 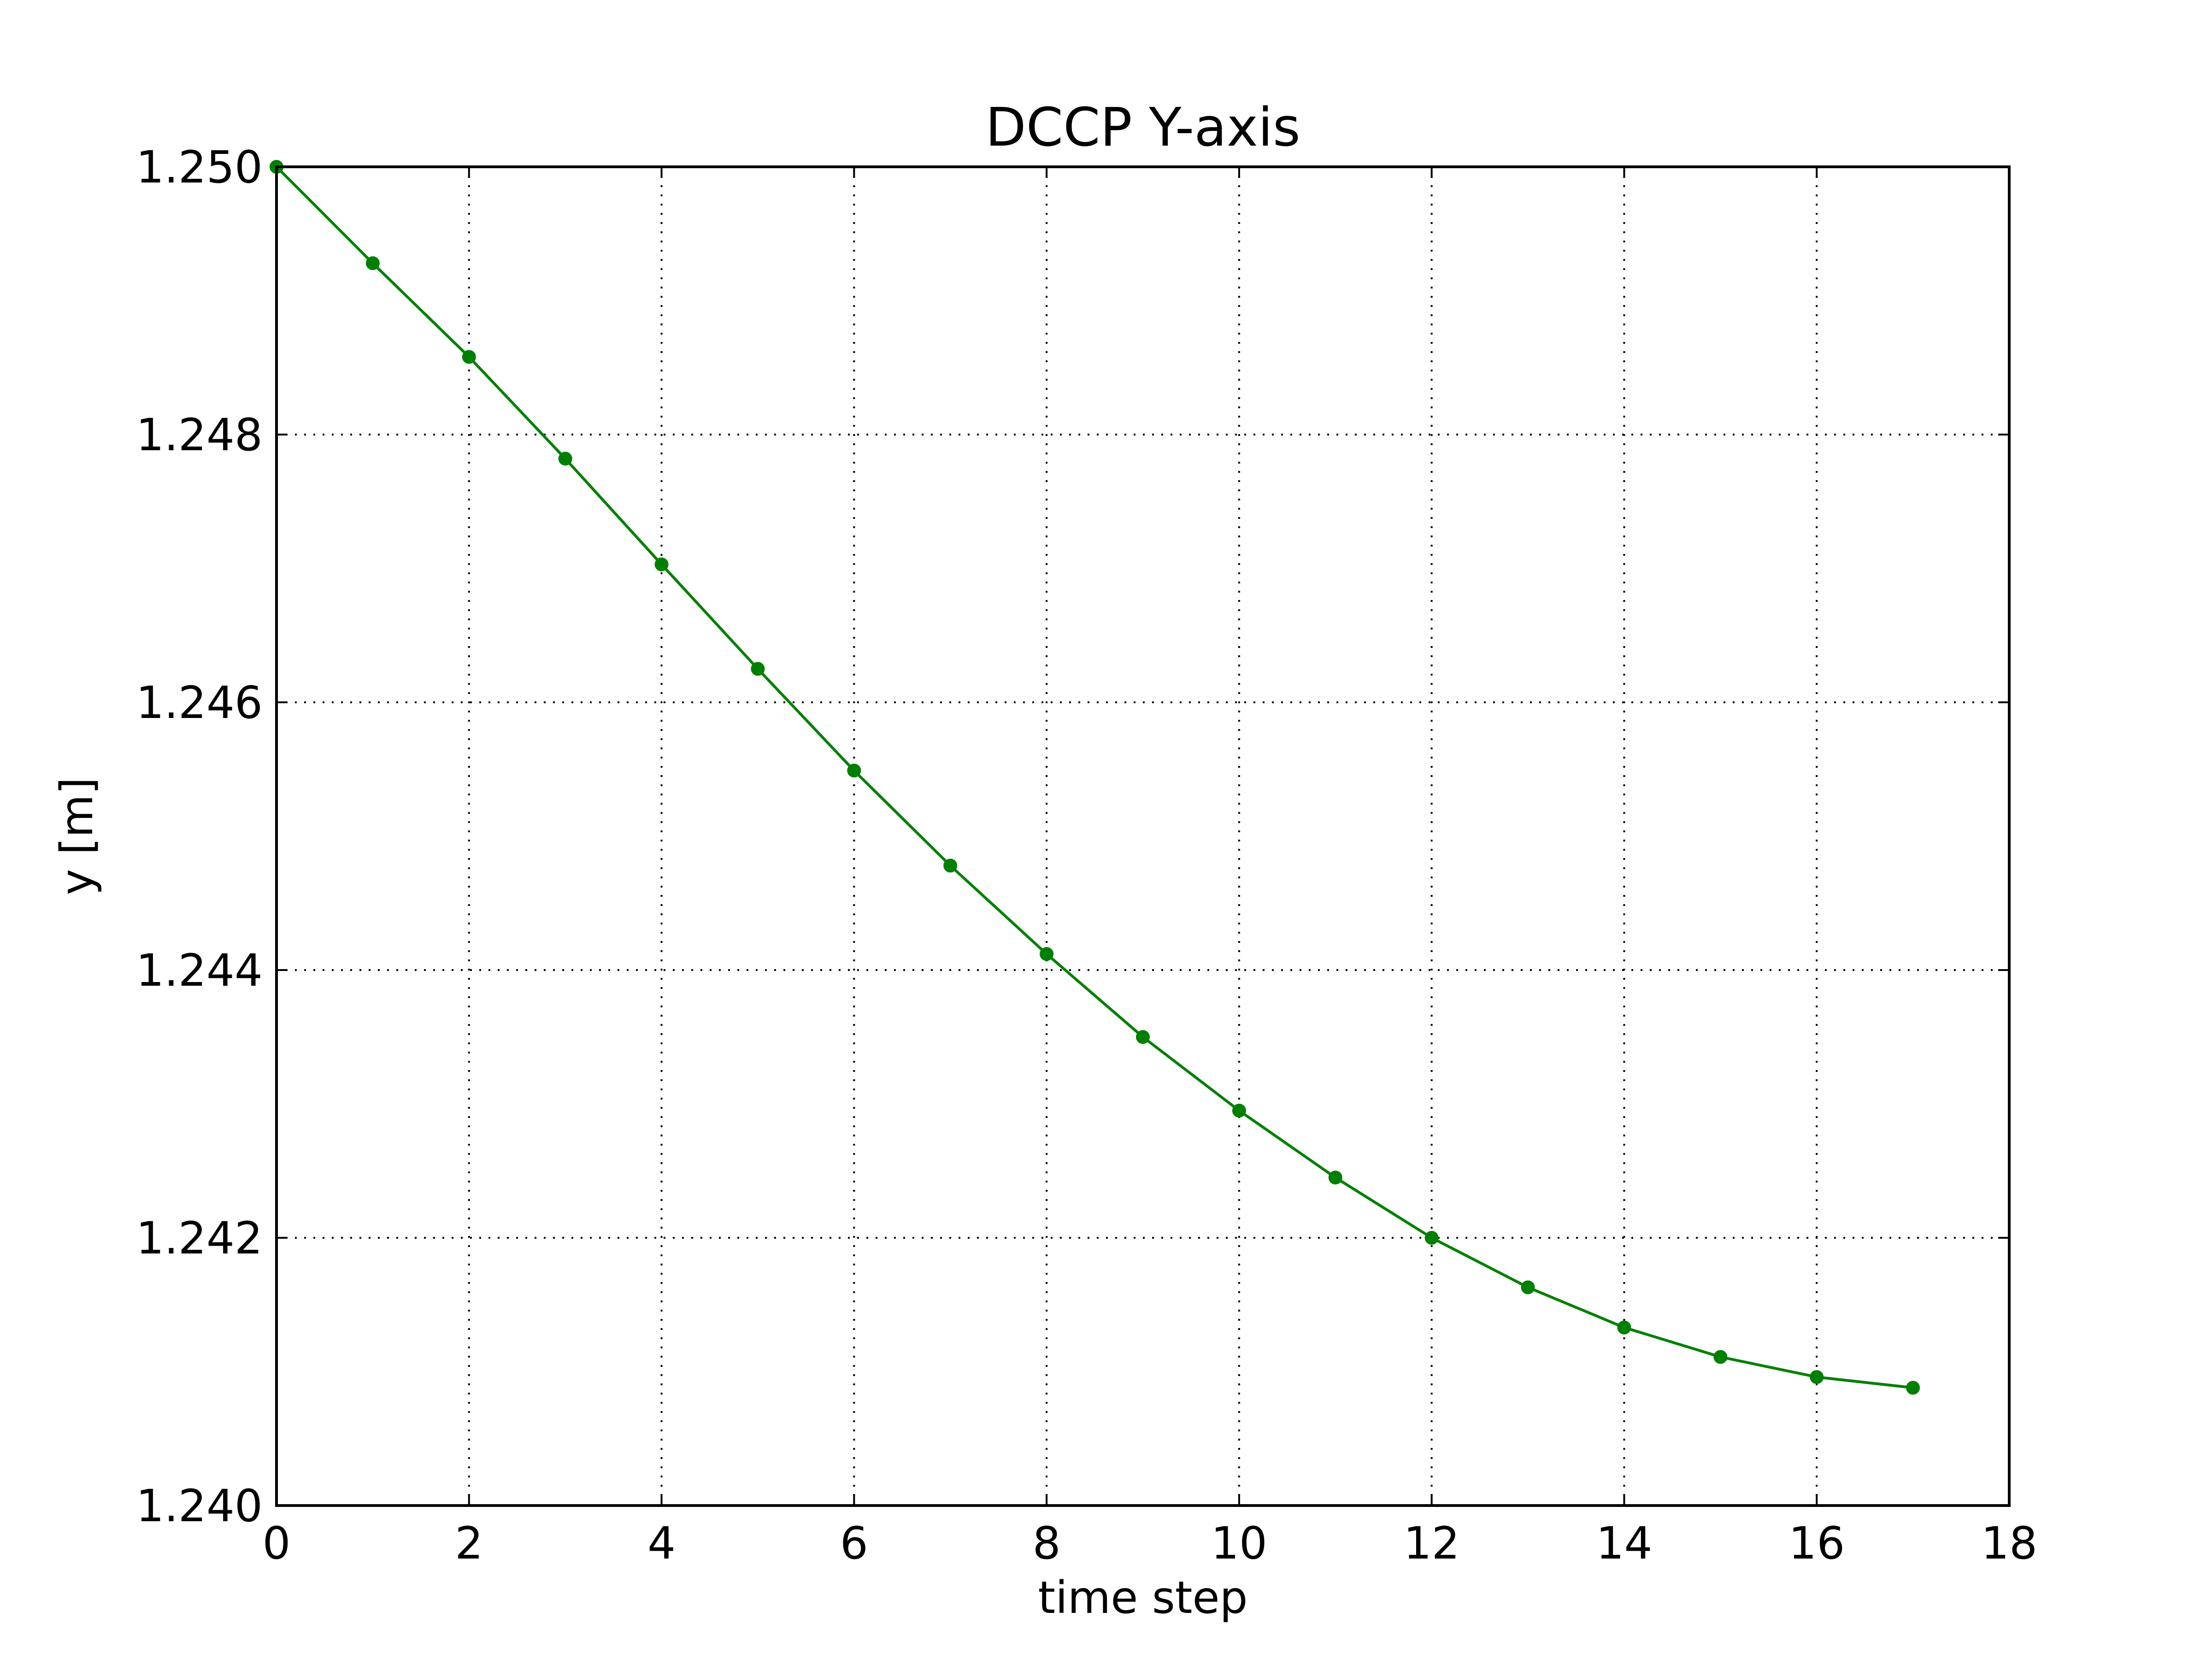 What do you see at coordinates (199, 1238) in the screenshot?
I see `y-tick-label: 1.242` at bounding box center [199, 1238].